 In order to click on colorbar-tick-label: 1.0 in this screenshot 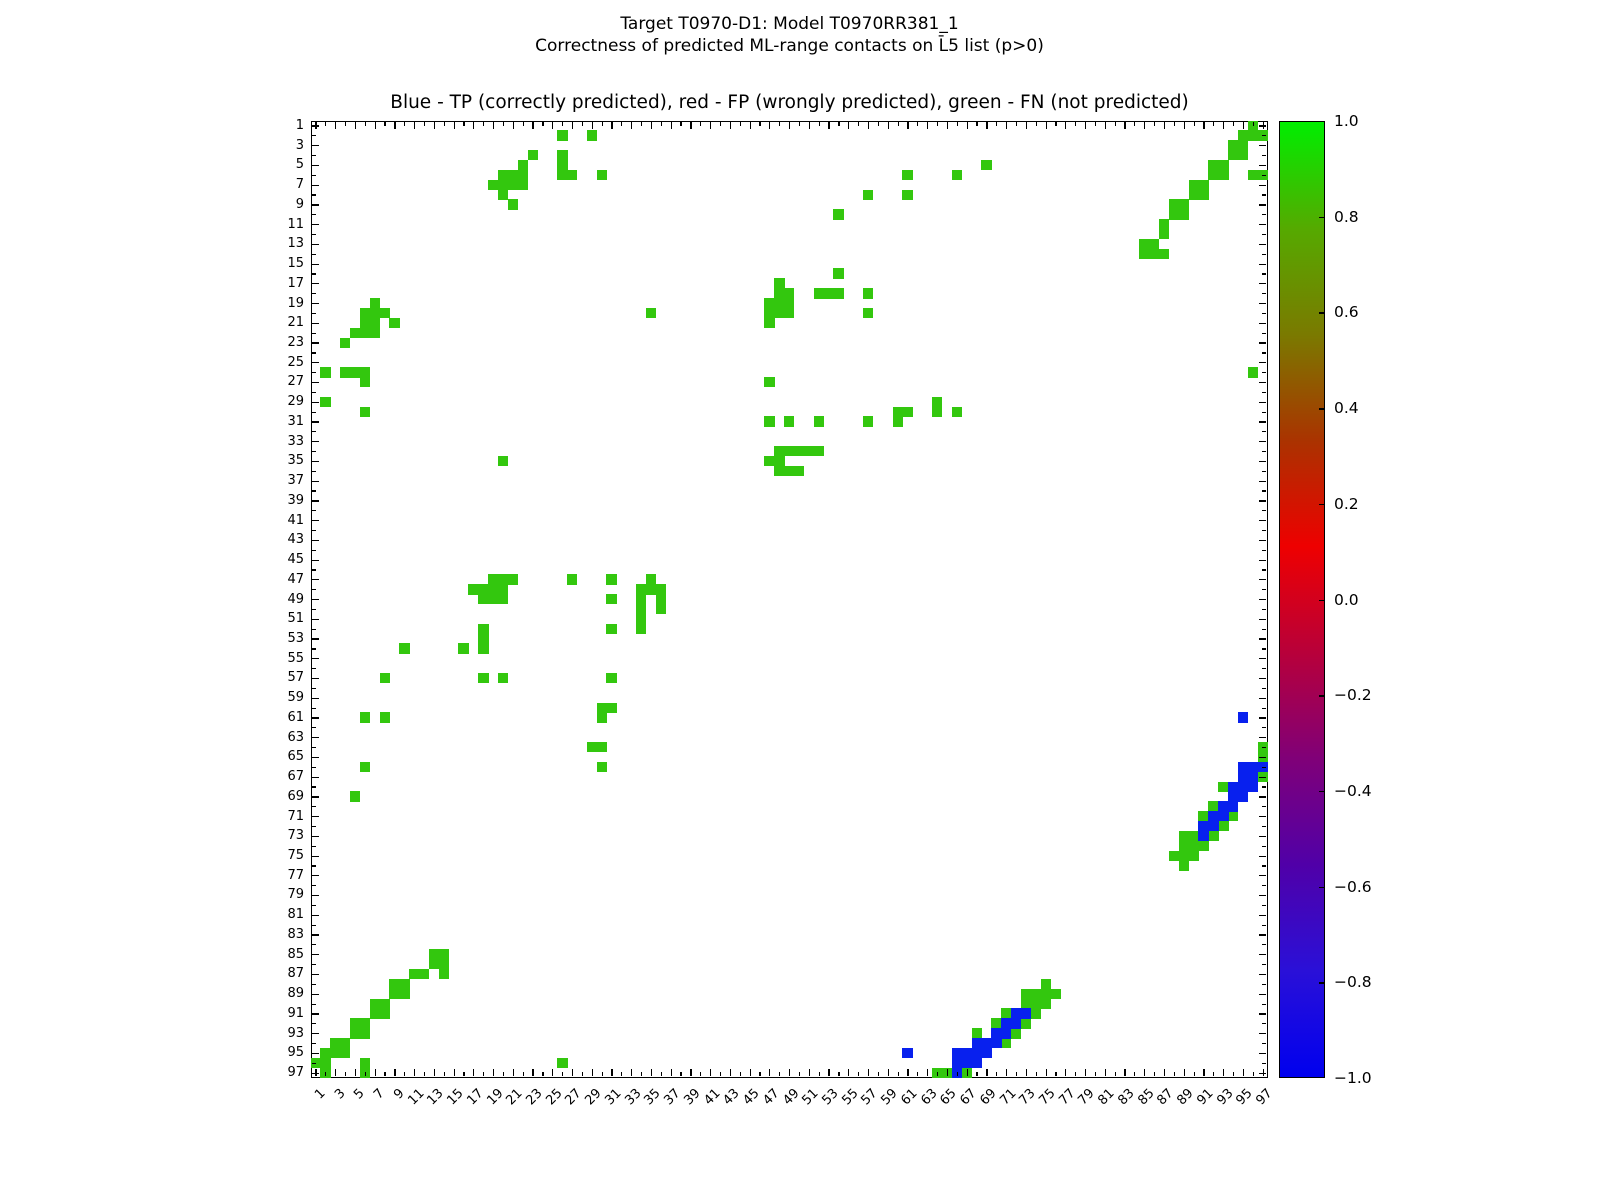, I will do `click(1346, 121)`.